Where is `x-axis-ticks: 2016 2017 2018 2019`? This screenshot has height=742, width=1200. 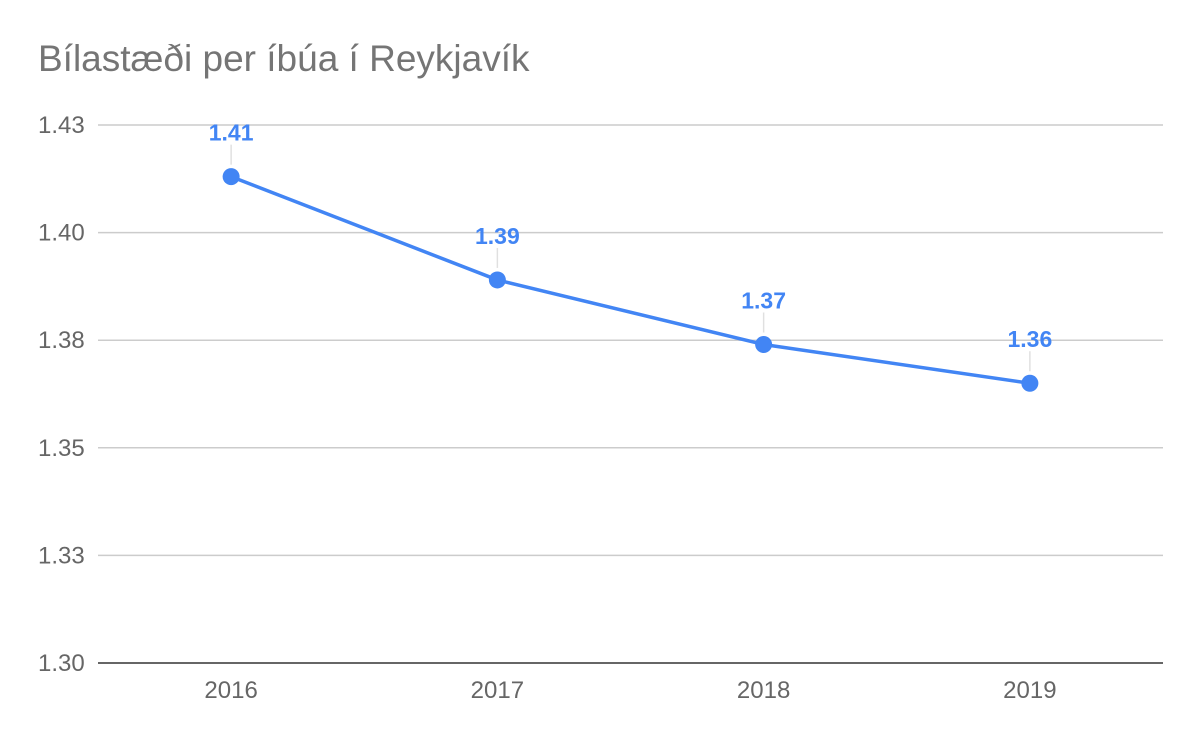
x-axis-ticks: 2016 2017 2018 2019 is located at coordinates (630, 690).